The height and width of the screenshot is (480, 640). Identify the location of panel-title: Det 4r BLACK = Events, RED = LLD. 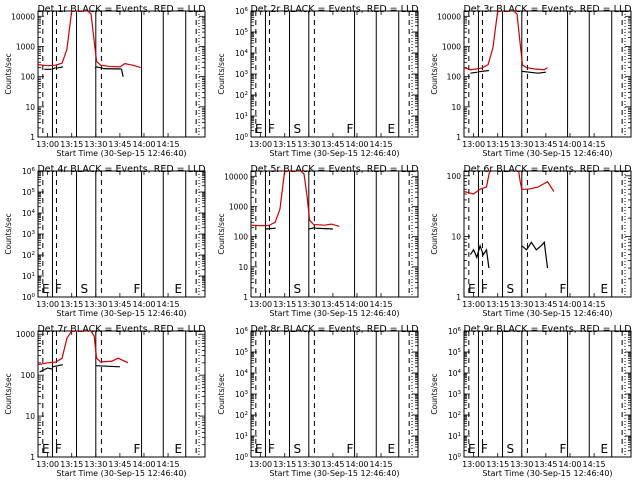
(121, 169).